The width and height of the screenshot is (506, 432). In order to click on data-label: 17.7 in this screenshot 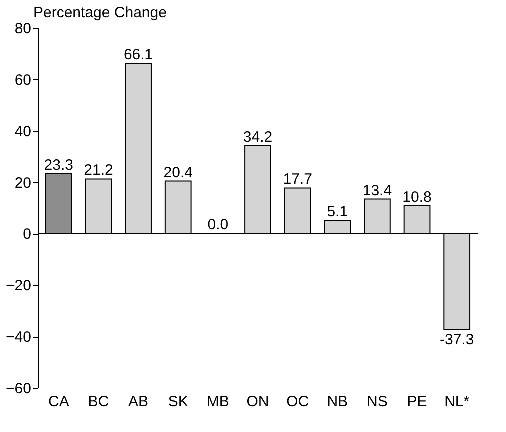, I will do `click(297, 179)`.